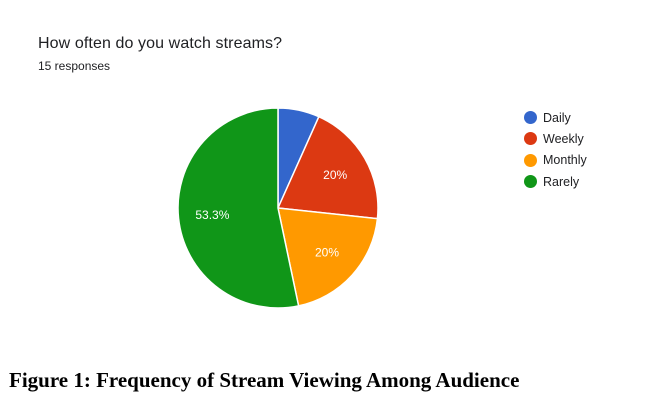 The width and height of the screenshot is (665, 411). I want to click on slice-label-weekly: 20%, so click(335, 175).